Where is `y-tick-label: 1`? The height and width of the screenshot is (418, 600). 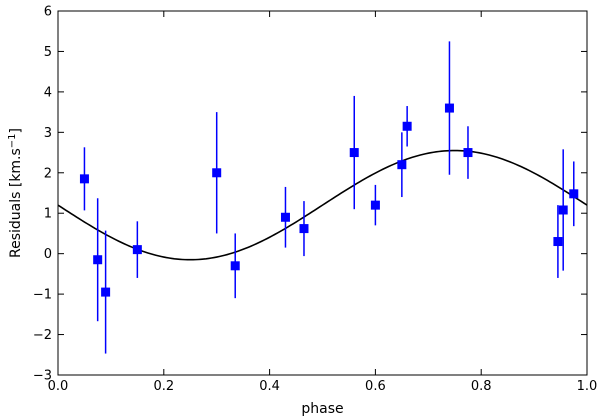
y-tick-label: 1 is located at coordinates (48, 214).